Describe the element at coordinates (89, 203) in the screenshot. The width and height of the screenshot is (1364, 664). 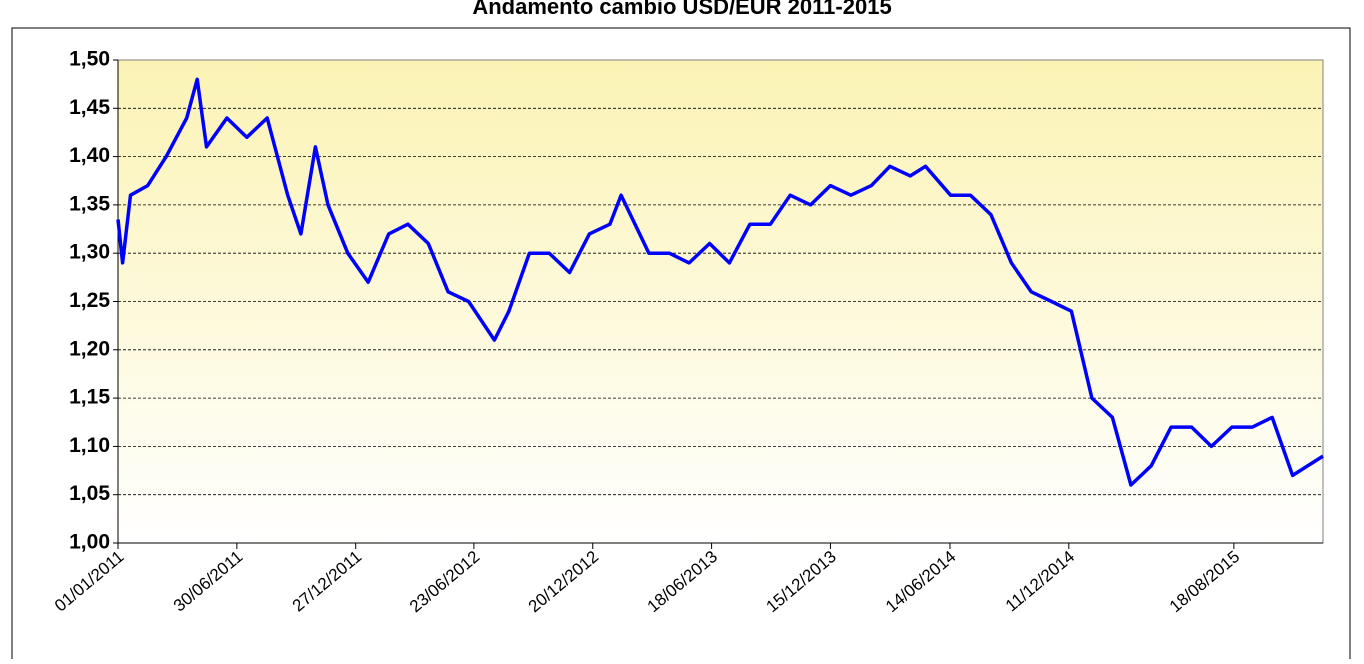
I see `y-tick-label: 1,35` at that location.